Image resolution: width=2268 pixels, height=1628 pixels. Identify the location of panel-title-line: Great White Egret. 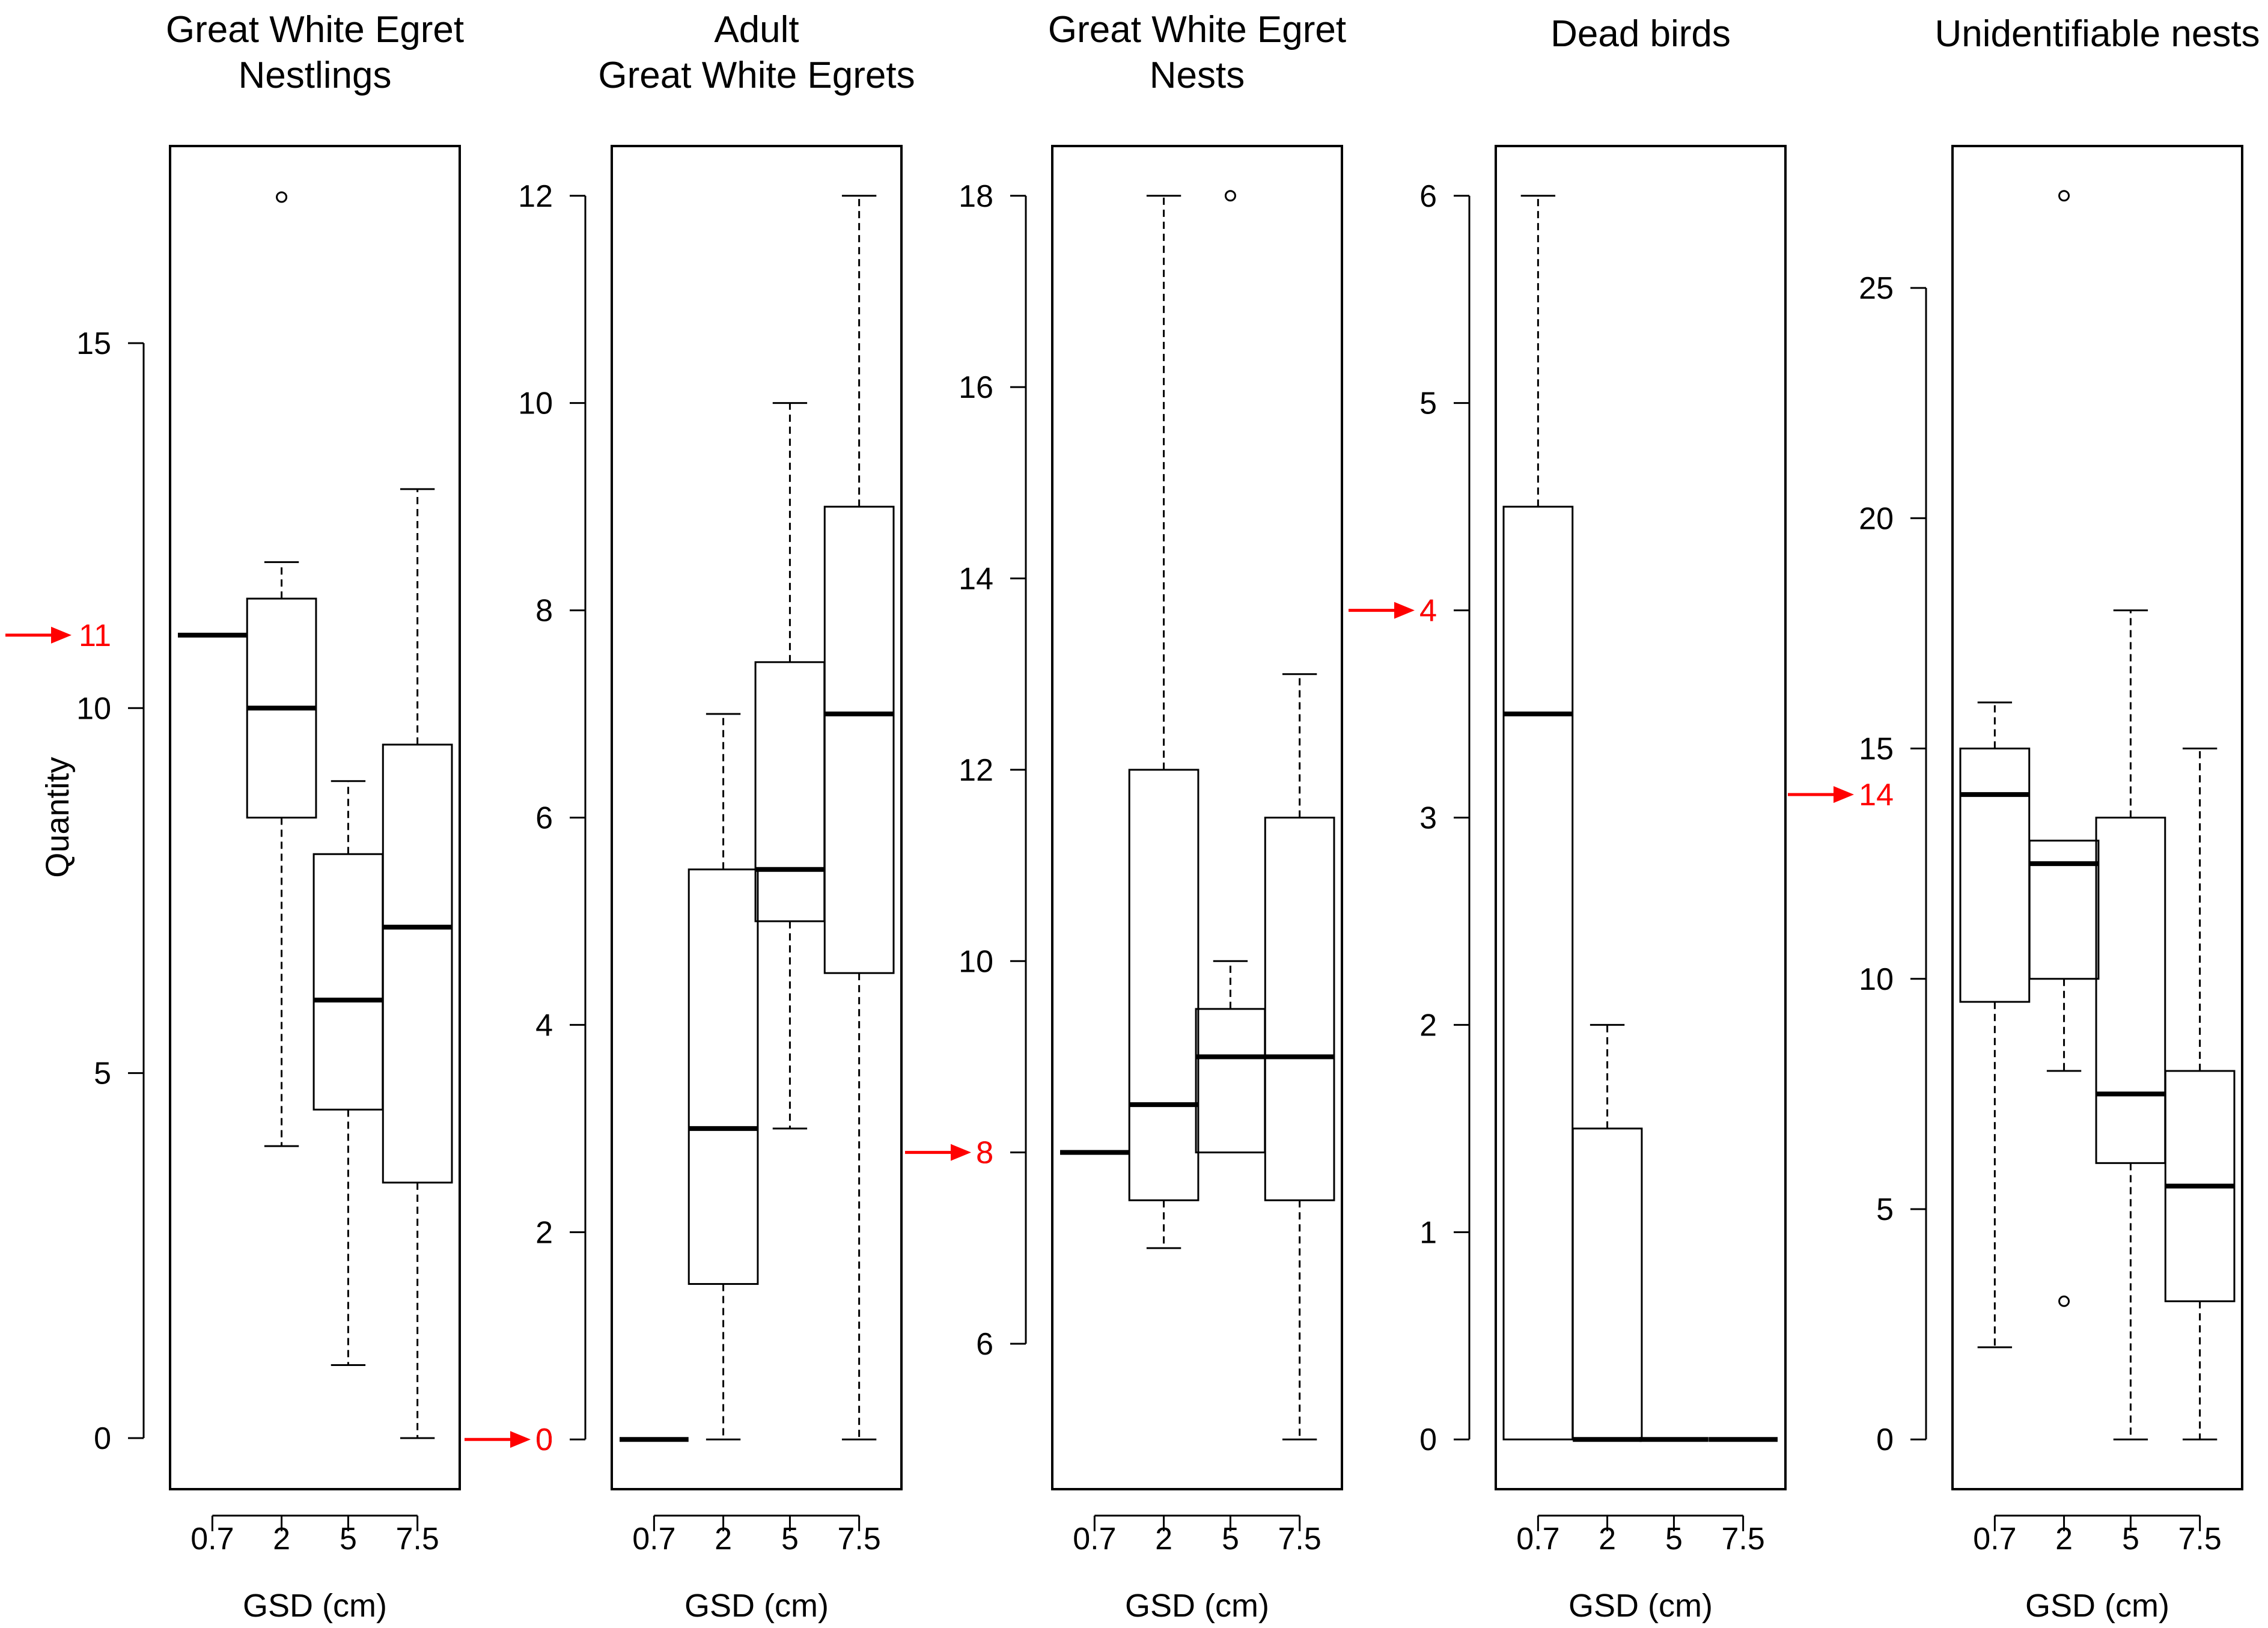
(315, 29).